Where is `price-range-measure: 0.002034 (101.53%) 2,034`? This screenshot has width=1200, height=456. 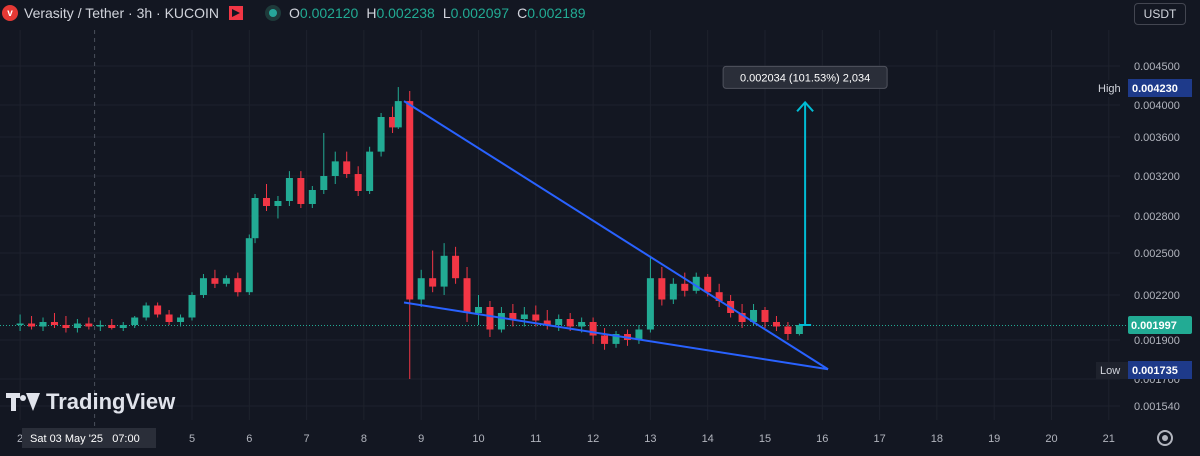 price-range-measure: 0.002034 (101.53%) 2,034 is located at coordinates (805, 195).